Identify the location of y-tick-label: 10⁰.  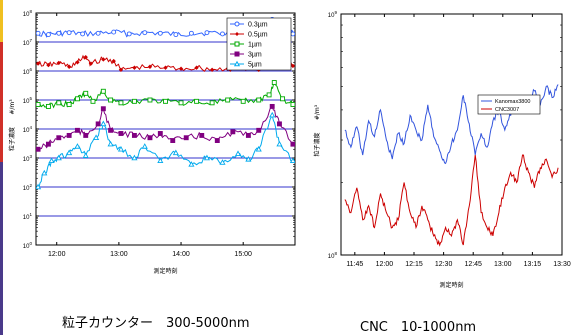
(28, 245).